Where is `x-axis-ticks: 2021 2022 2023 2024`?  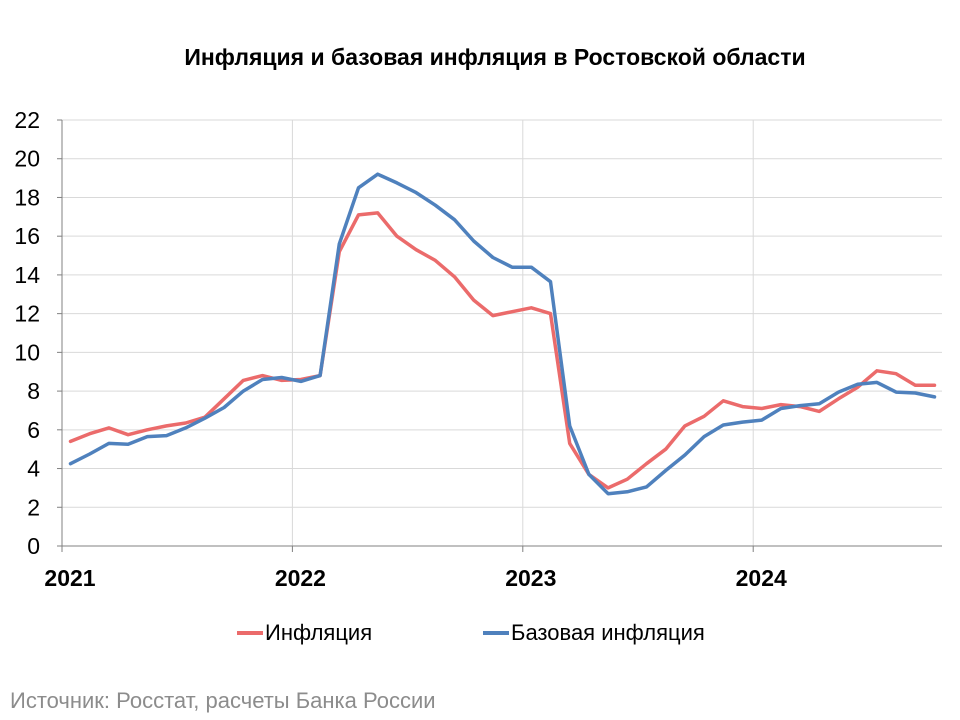
x-axis-ticks: 2021 2022 2023 2024 is located at coordinates (415, 578).